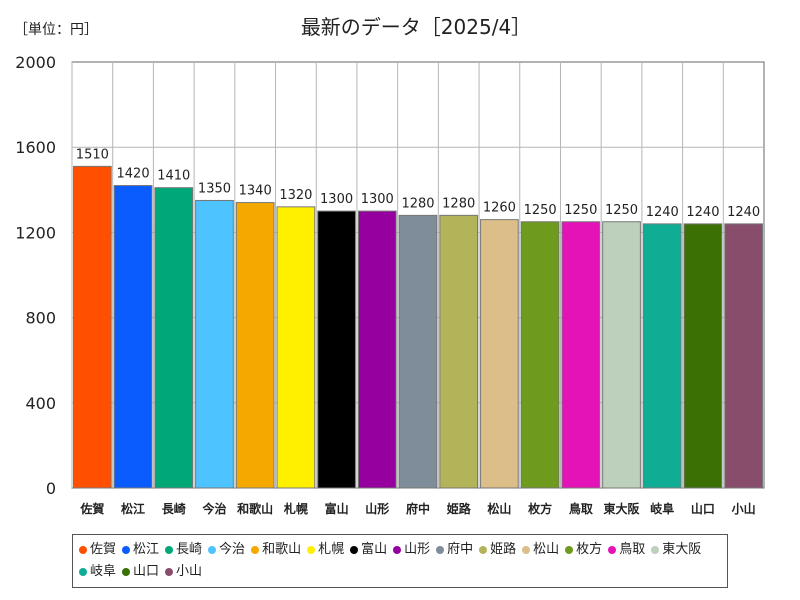 This screenshot has width=800, height=600. Describe the element at coordinates (35, 147) in the screenshot. I see `y-tick-label: 1600` at that location.